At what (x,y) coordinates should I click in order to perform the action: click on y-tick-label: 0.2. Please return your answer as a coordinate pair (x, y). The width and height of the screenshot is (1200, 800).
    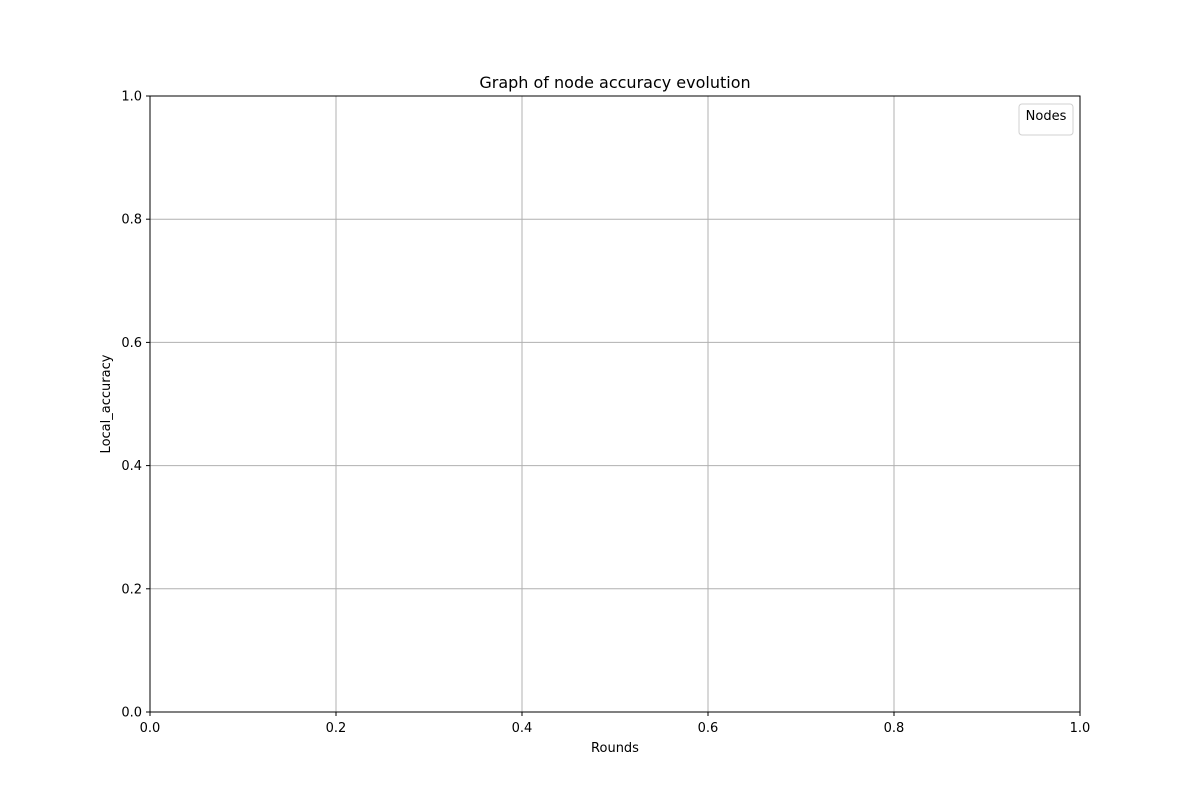
    Looking at the image, I should click on (131, 589).